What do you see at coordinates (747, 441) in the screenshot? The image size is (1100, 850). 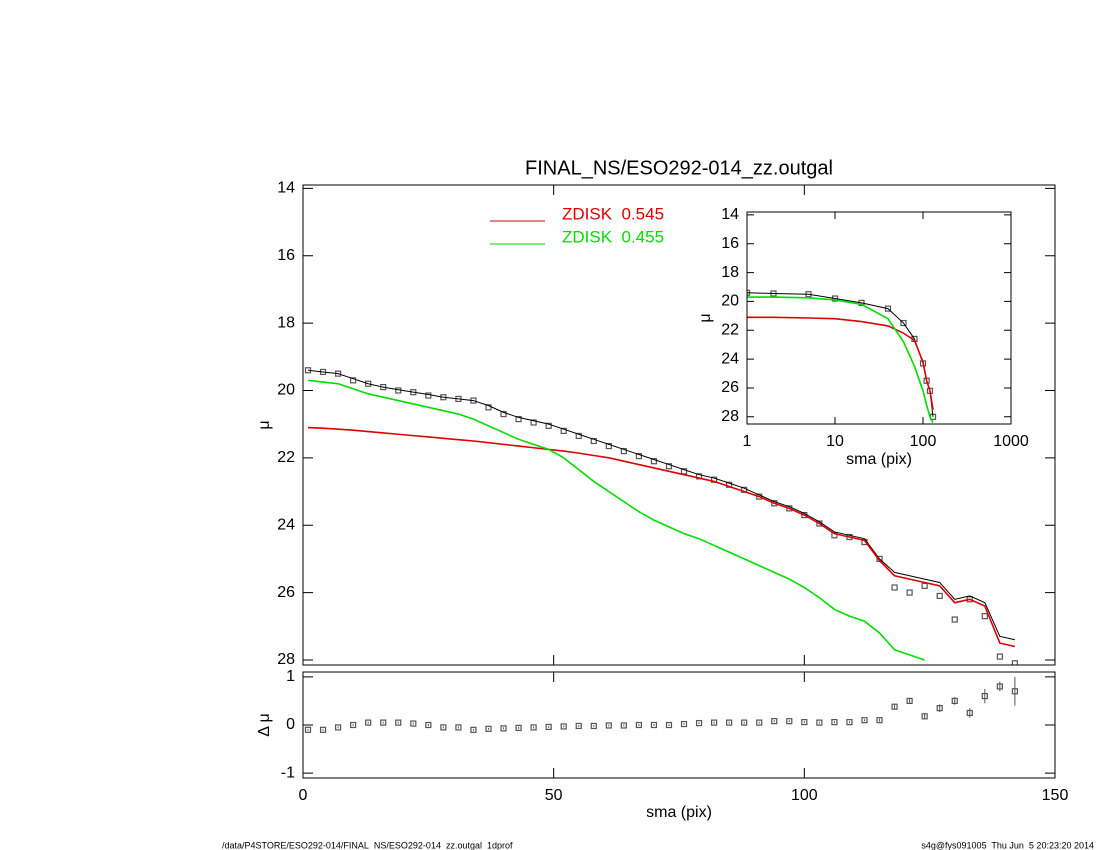 I see `x-tick-label: 1` at bounding box center [747, 441].